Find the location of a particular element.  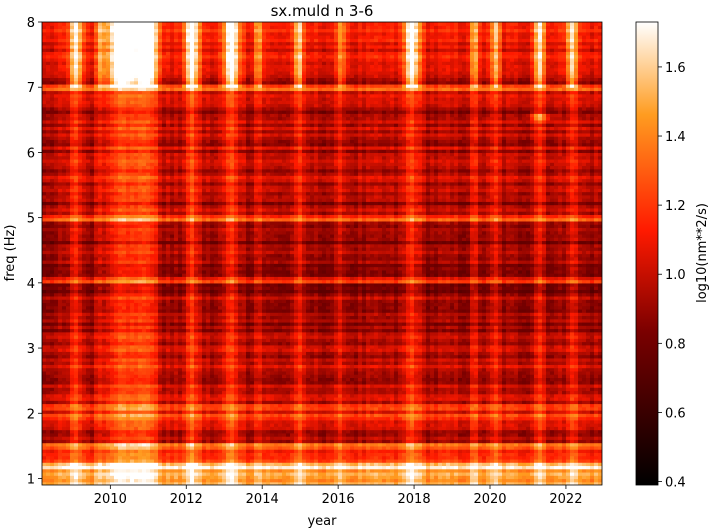

colorbar-tick-label: 0.6 is located at coordinates (675, 413).